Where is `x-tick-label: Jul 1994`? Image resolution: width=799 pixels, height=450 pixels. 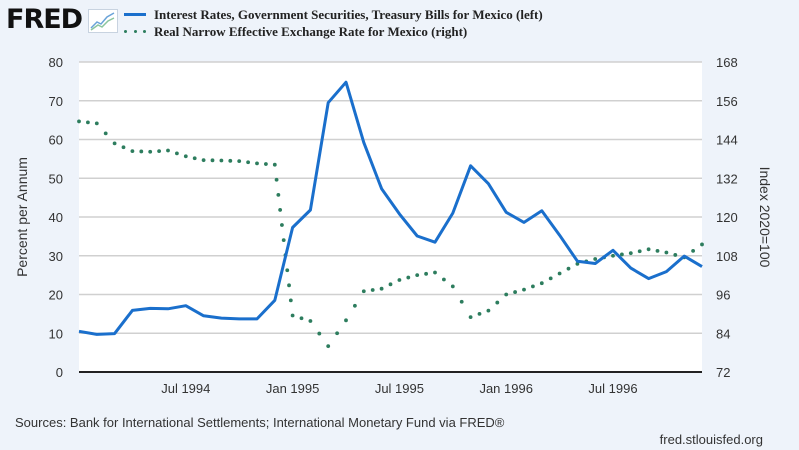
x-tick-label: Jul 1994 is located at coordinates (185, 388).